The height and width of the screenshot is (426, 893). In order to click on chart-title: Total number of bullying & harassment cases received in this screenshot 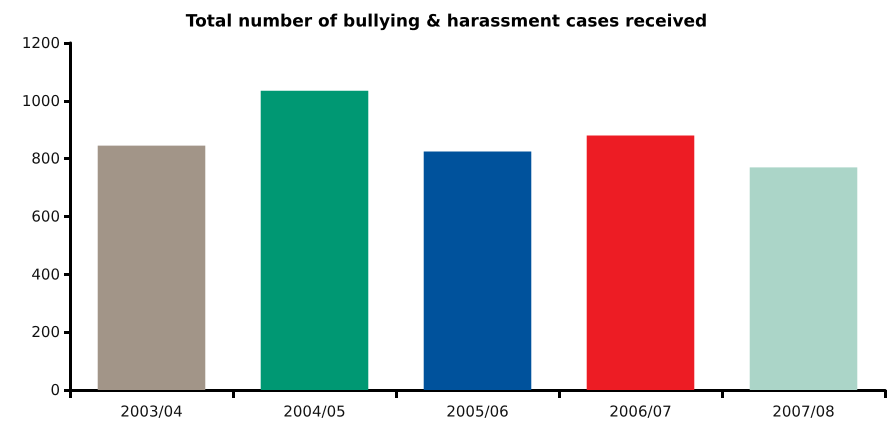, I will do `click(447, 22)`.